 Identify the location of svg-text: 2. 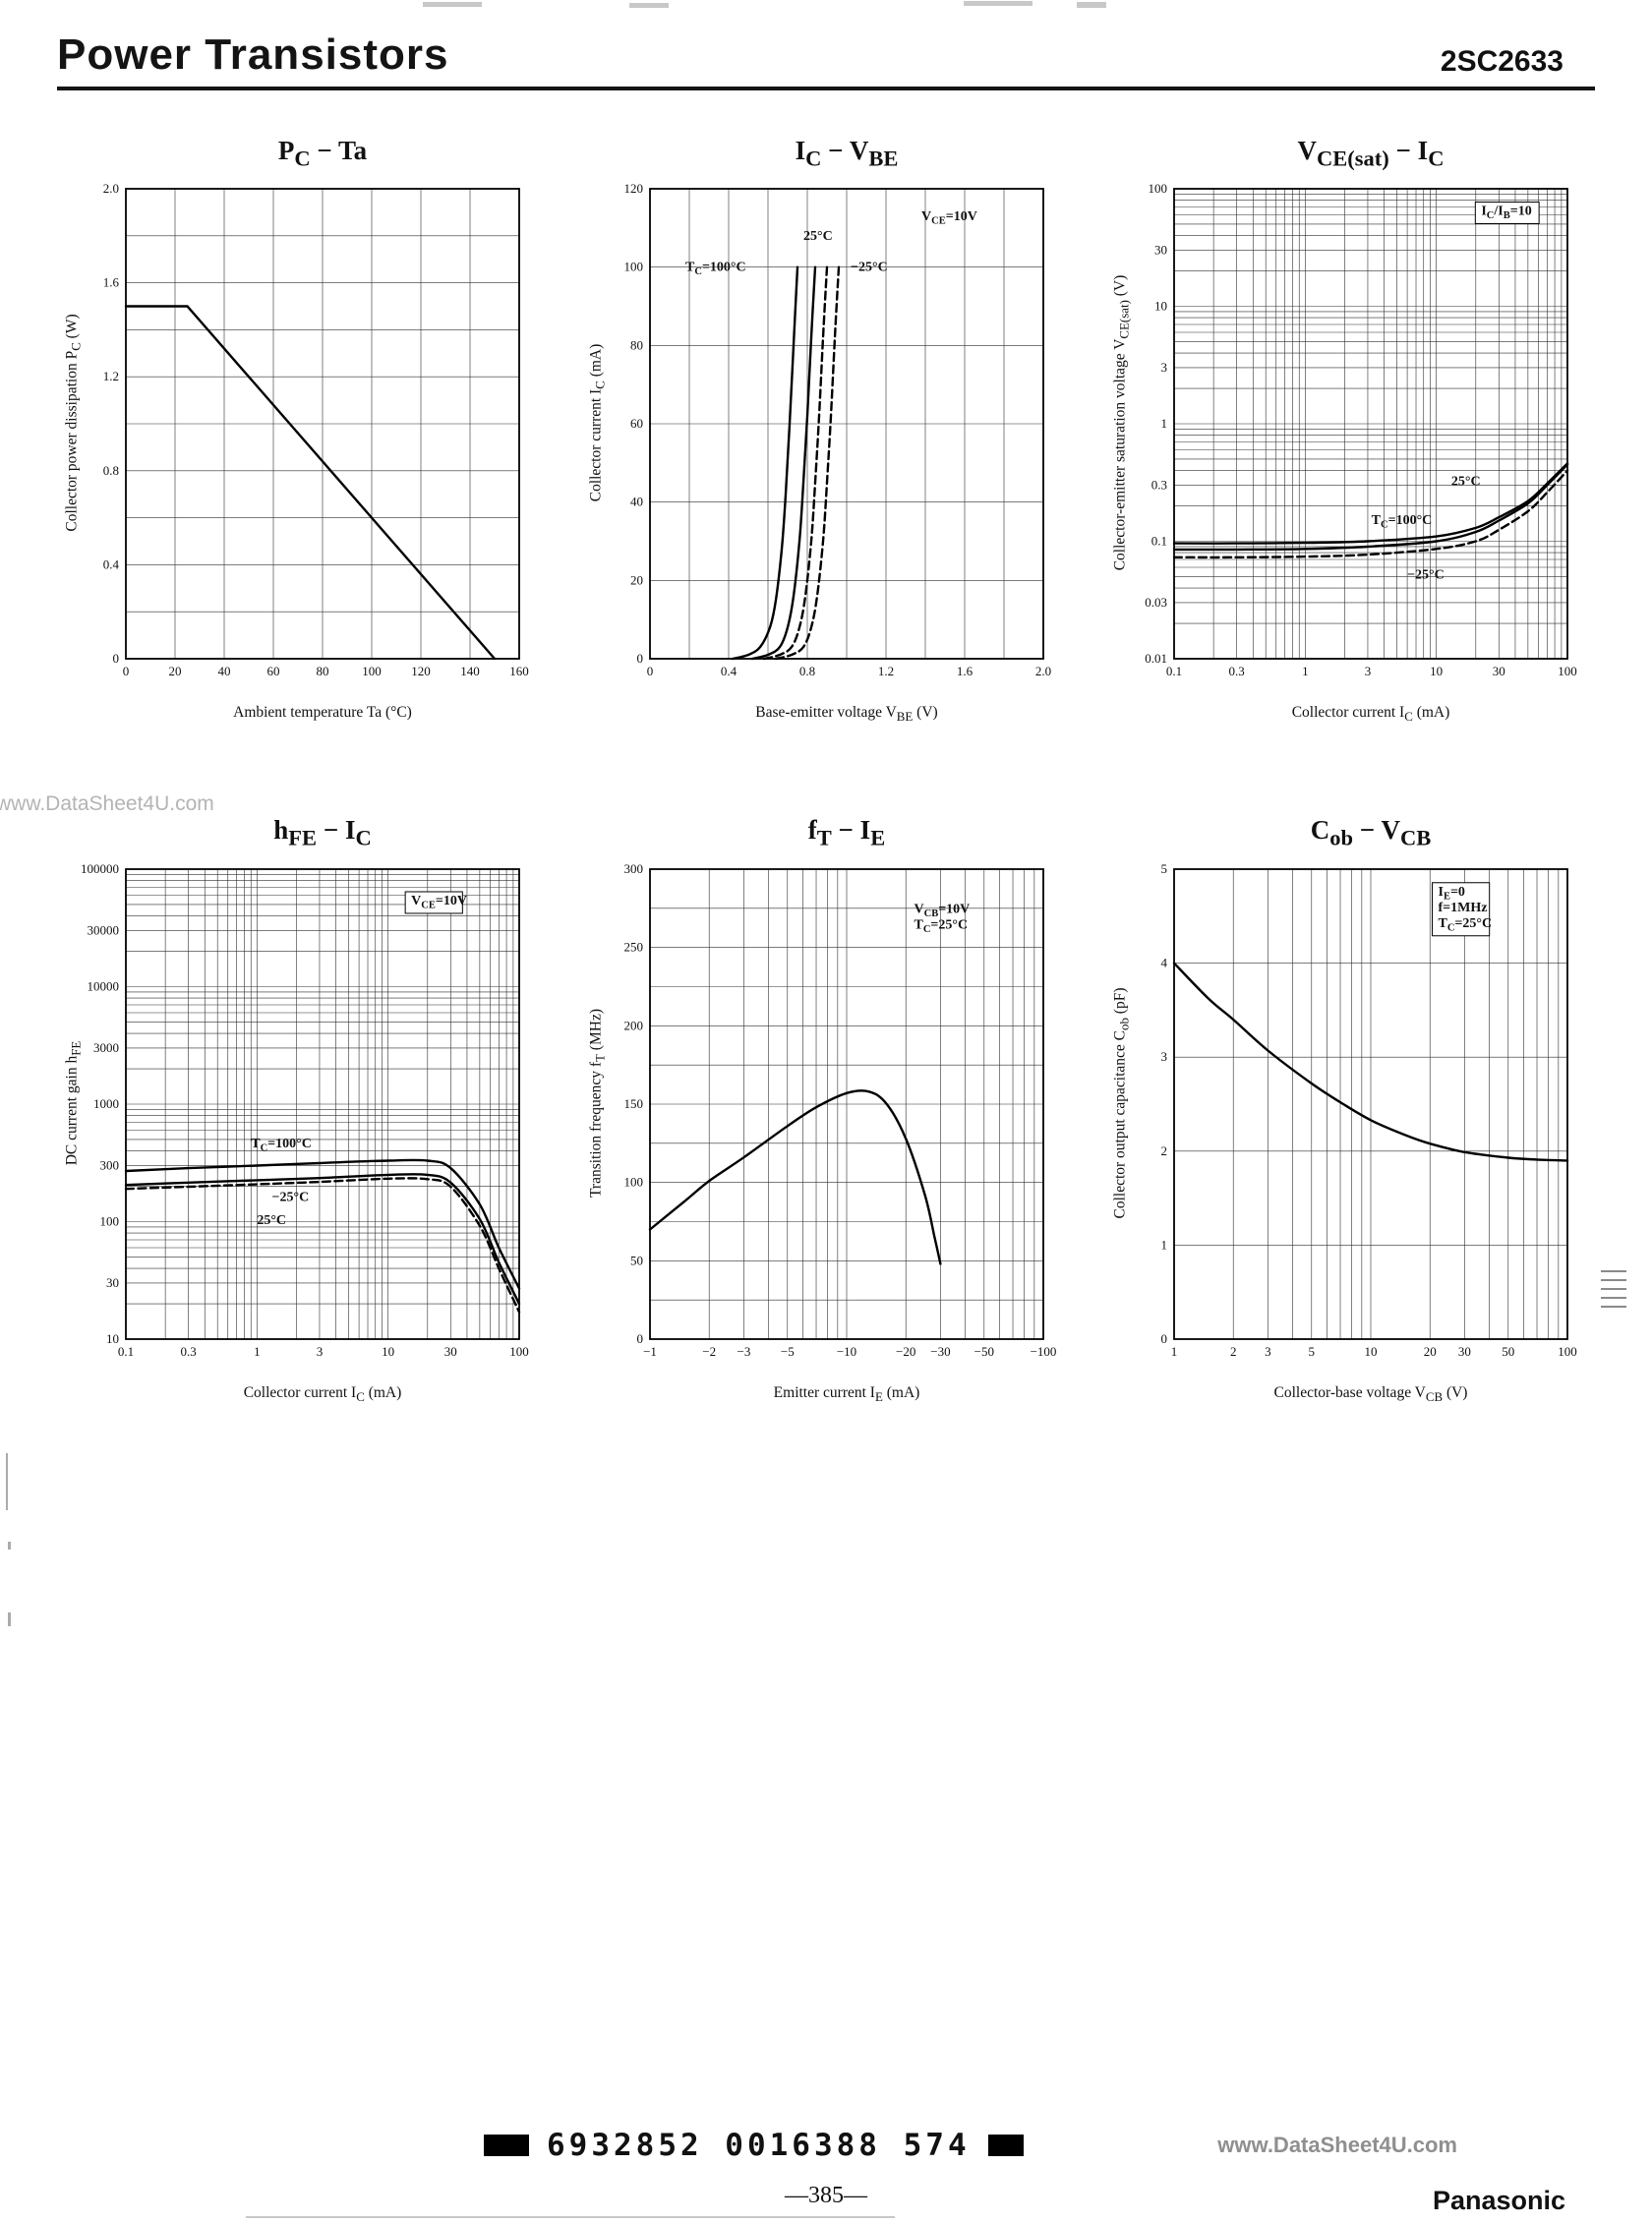
(1233, 1351).